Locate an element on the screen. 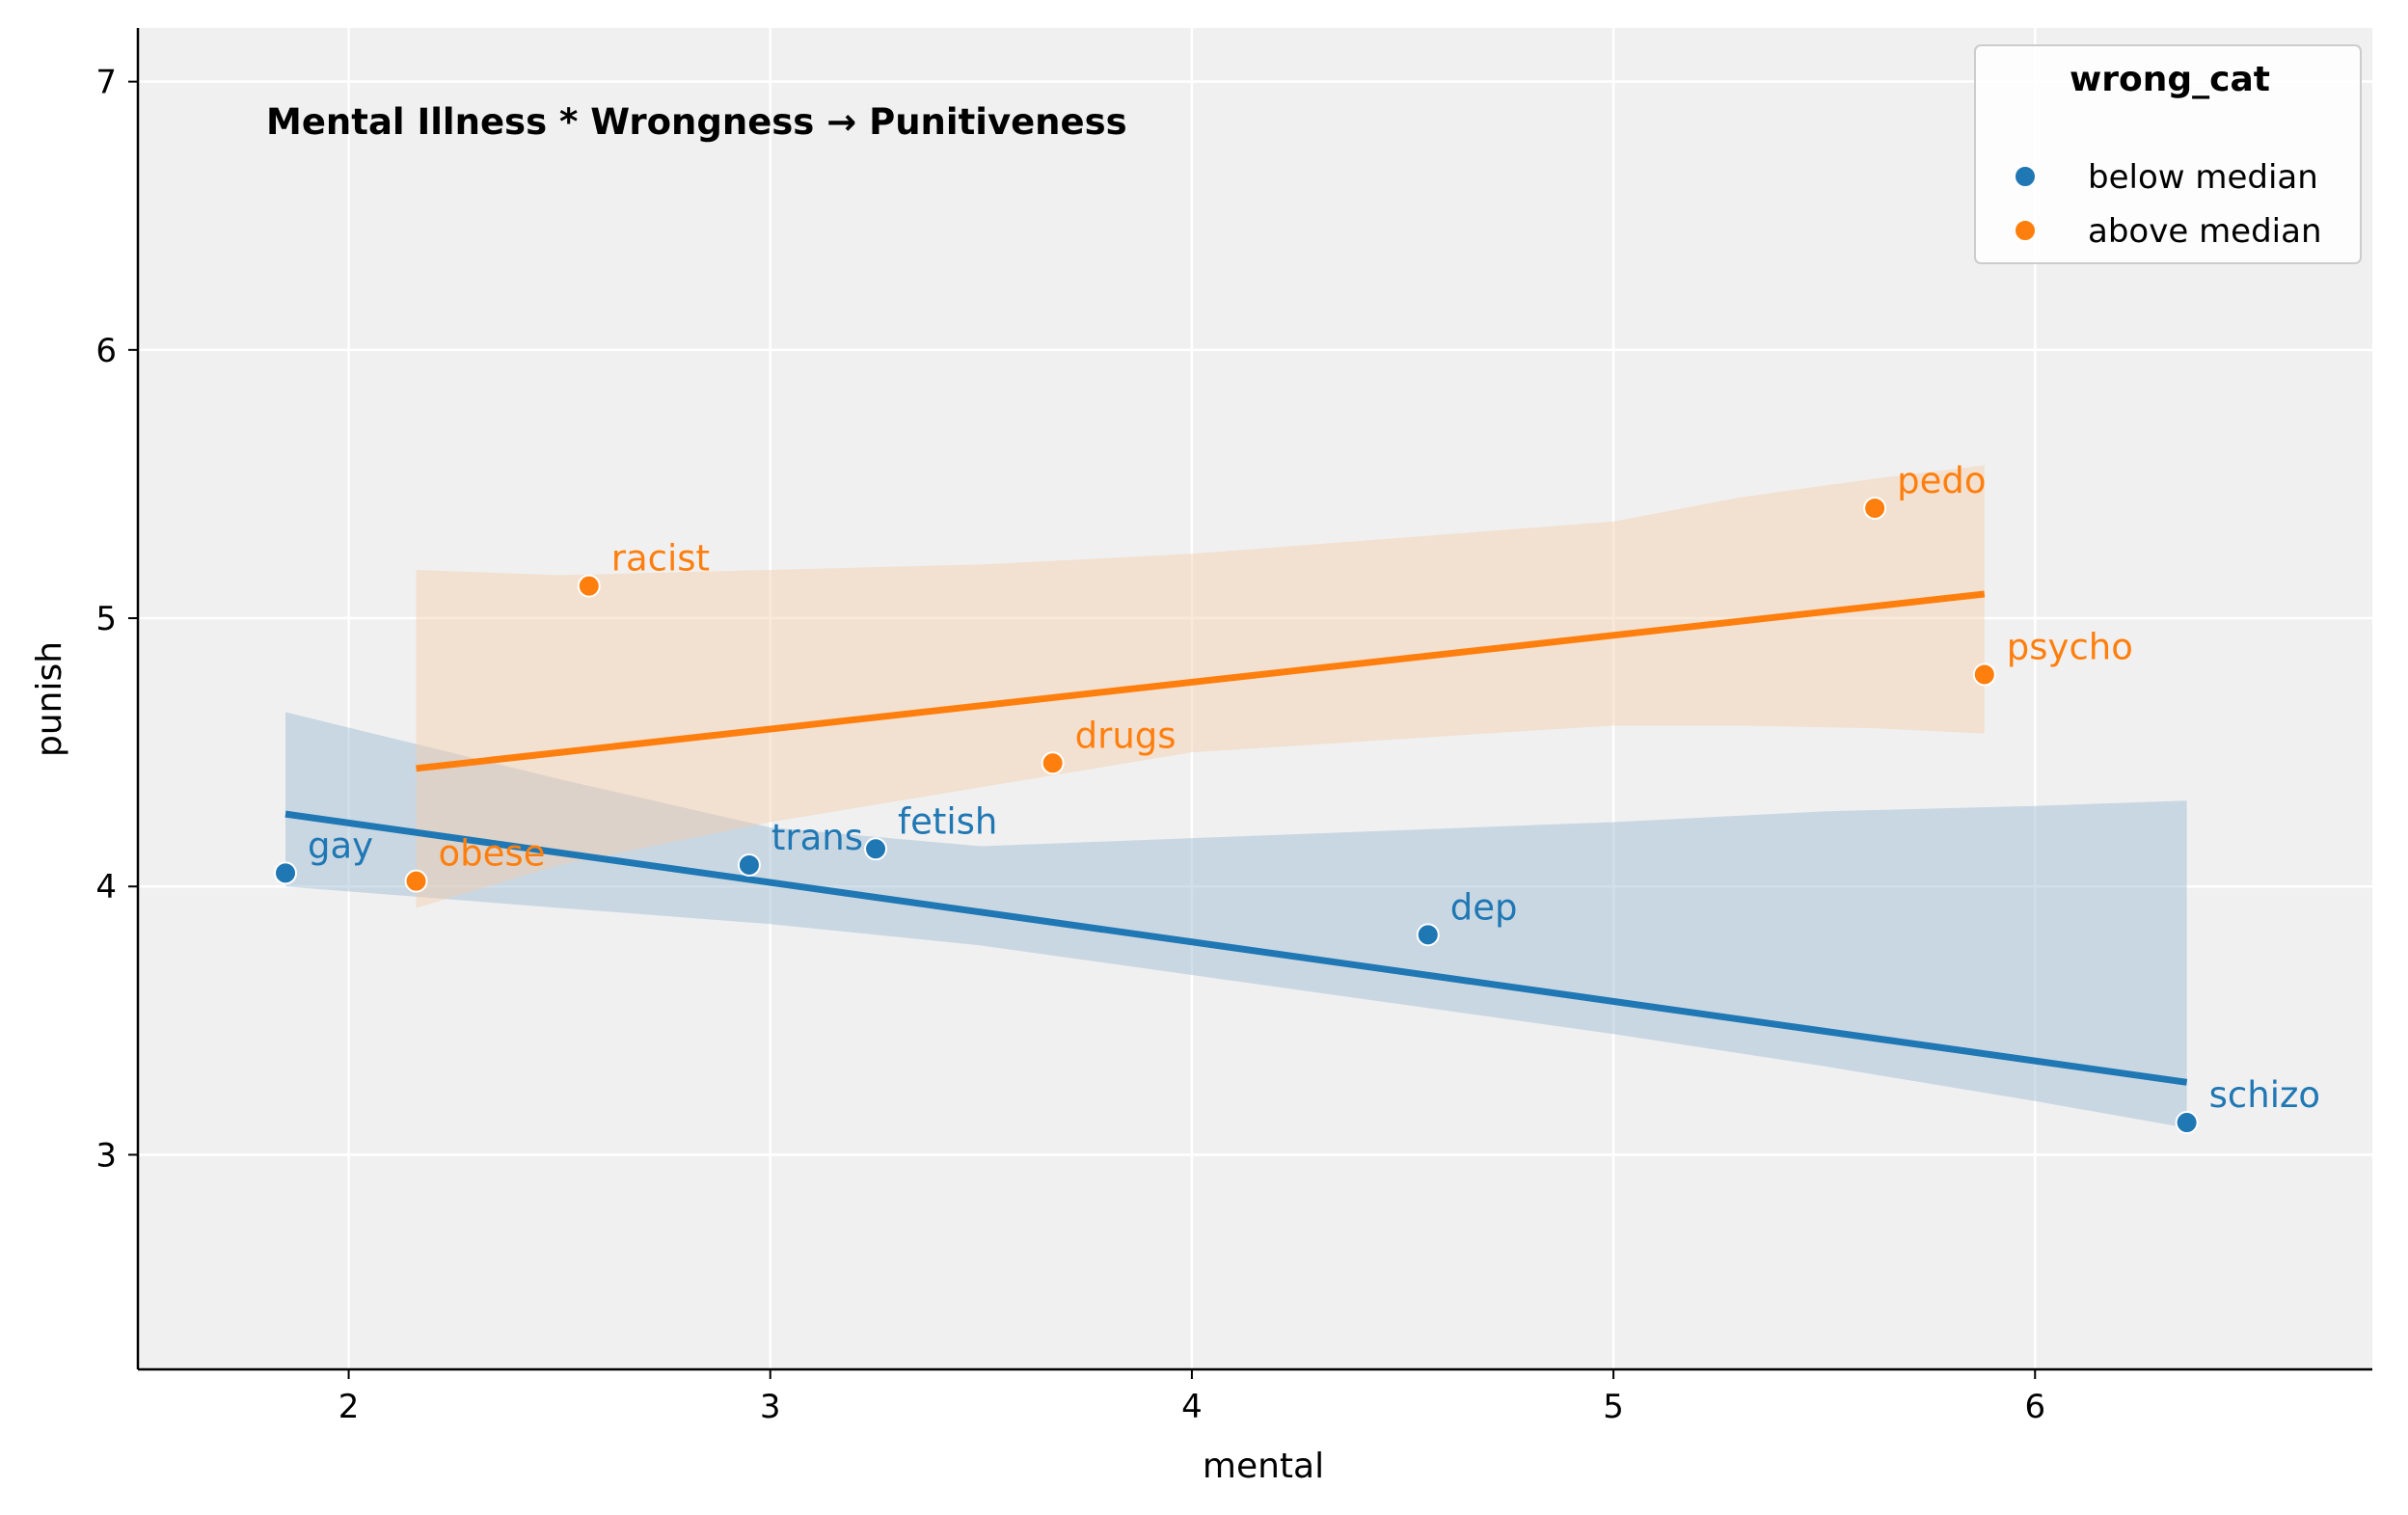  data-point-psycho is located at coordinates (1984, 675).